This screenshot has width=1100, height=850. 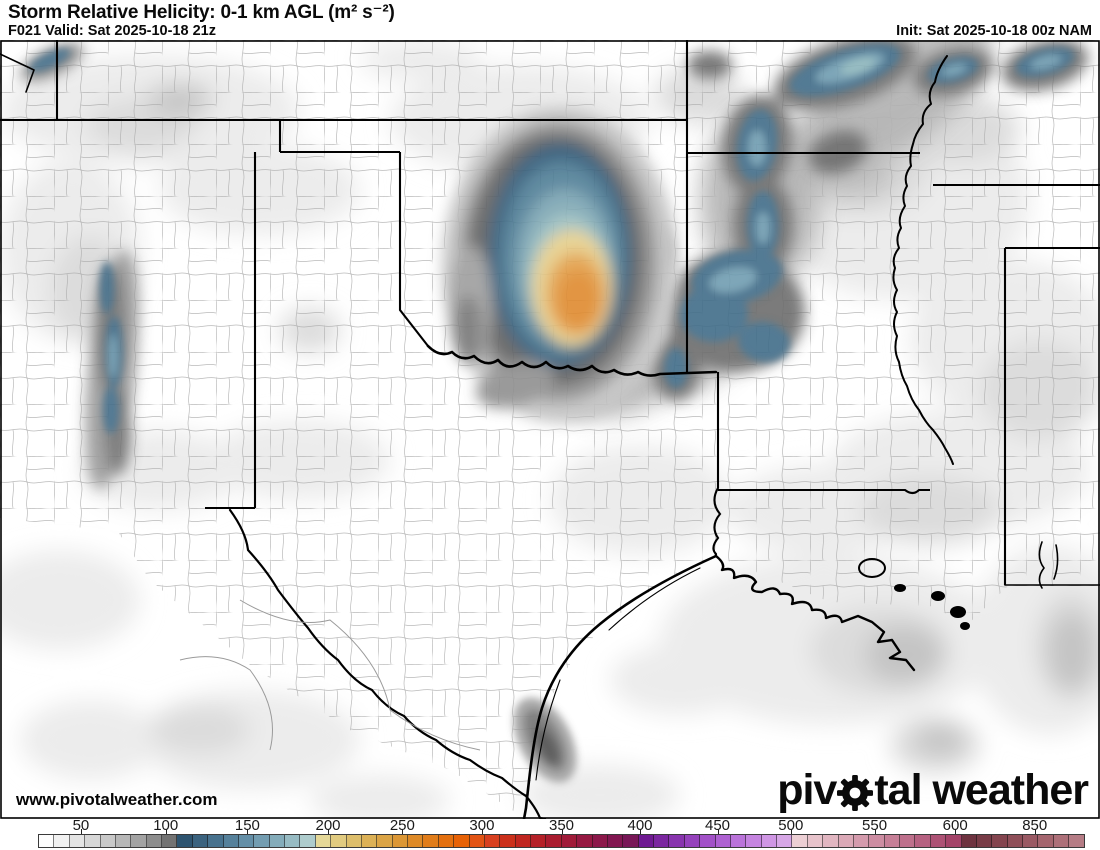 What do you see at coordinates (112, 31) in the screenshot?
I see `valid-time-label: F021 Valid: Sat 2025-10-18 21z` at bounding box center [112, 31].